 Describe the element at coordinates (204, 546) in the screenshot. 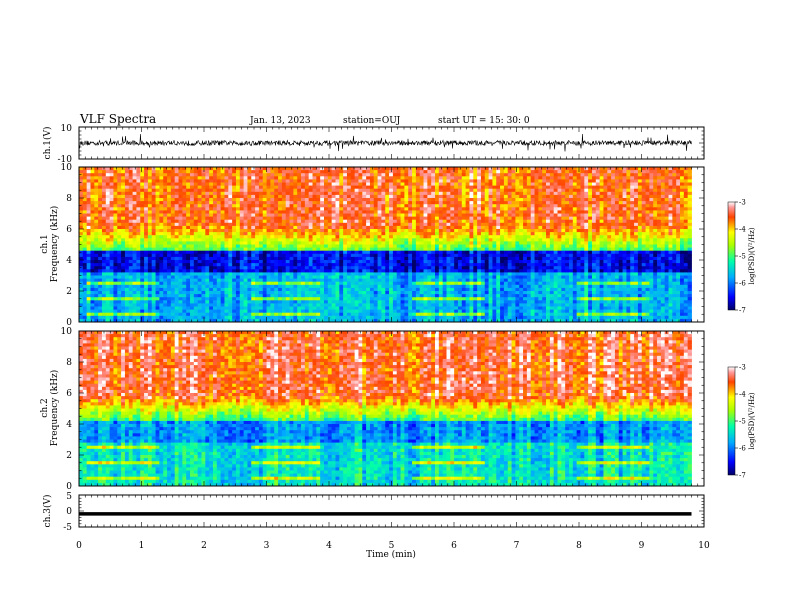

I see `x-tick-label: 2` at that location.